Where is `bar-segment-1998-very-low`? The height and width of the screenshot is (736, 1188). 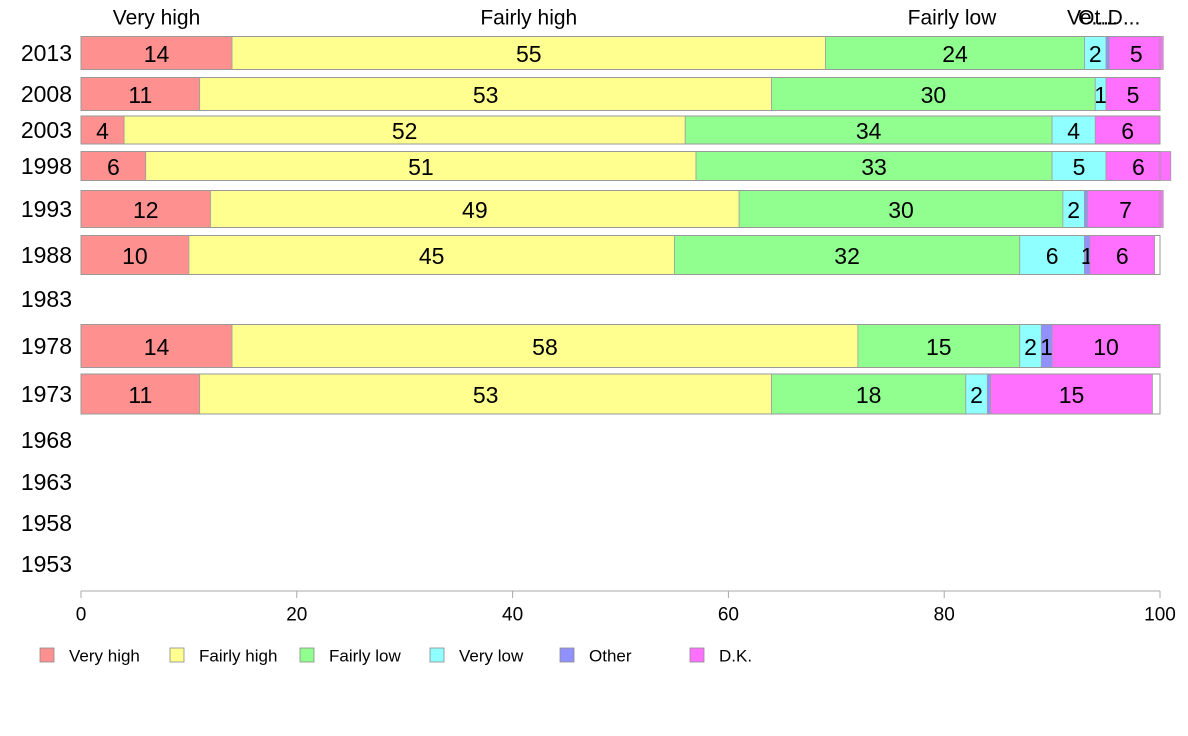 bar-segment-1998-very-low is located at coordinates (1079, 166).